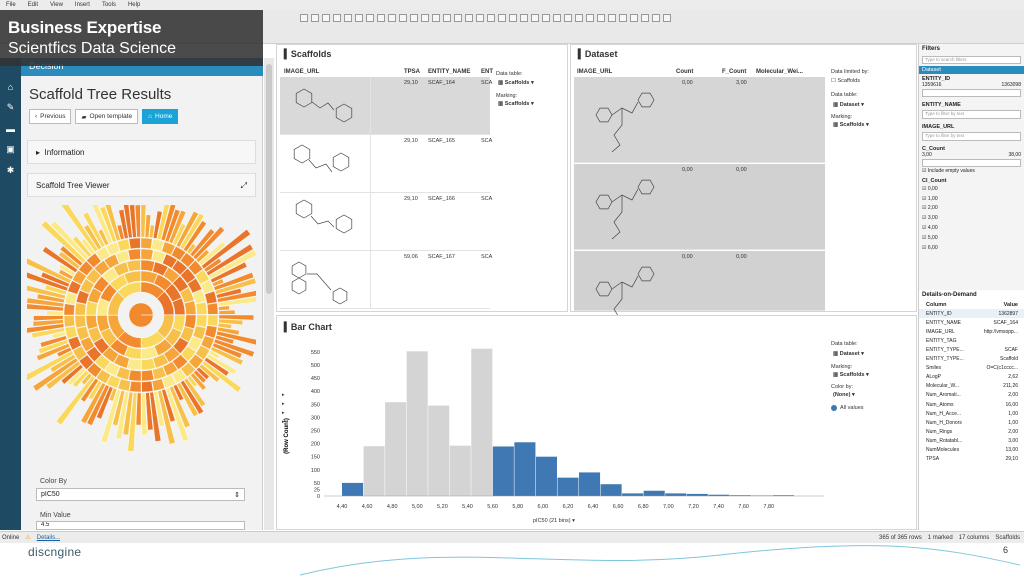 This screenshot has width=1024, height=576. Describe the element at coordinates (10, 170) in the screenshot. I see `asterisk-icon: ✱` at that location.